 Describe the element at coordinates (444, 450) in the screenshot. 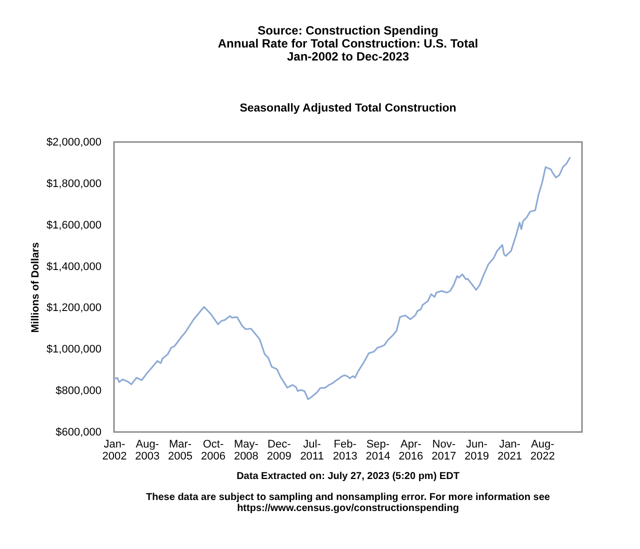

I see `x-tick-label: Nov-2017` at that location.